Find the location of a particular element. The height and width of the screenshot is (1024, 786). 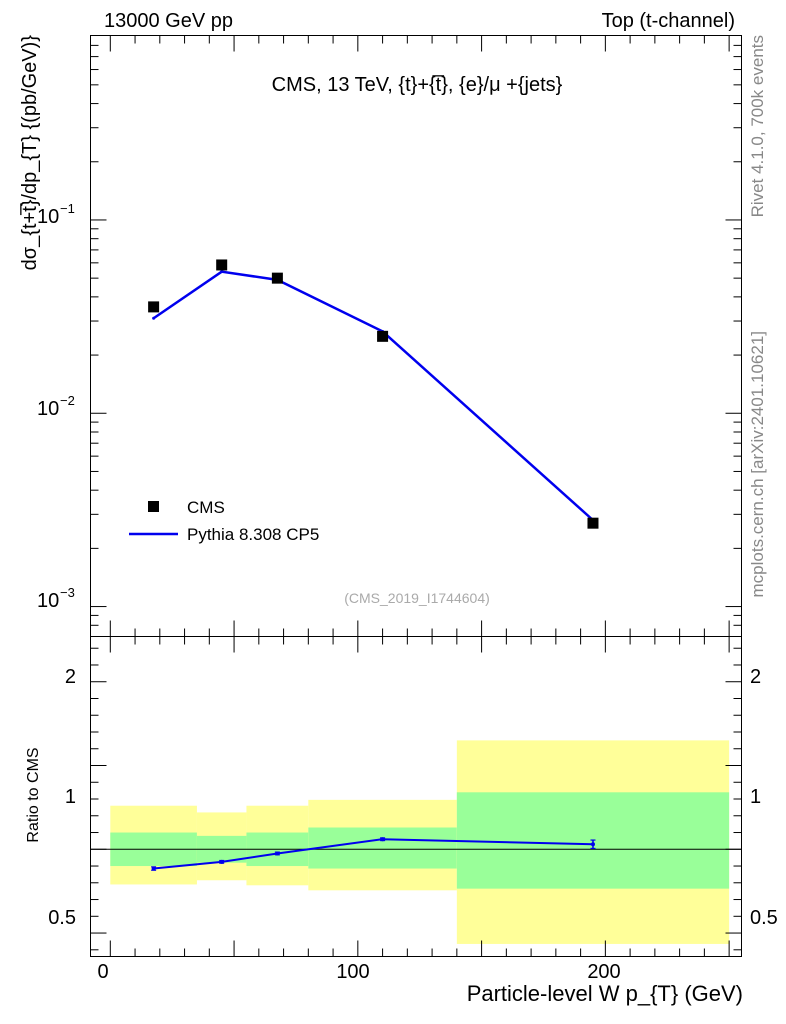

stat-uncertainty-band is located at coordinates (382, 848).